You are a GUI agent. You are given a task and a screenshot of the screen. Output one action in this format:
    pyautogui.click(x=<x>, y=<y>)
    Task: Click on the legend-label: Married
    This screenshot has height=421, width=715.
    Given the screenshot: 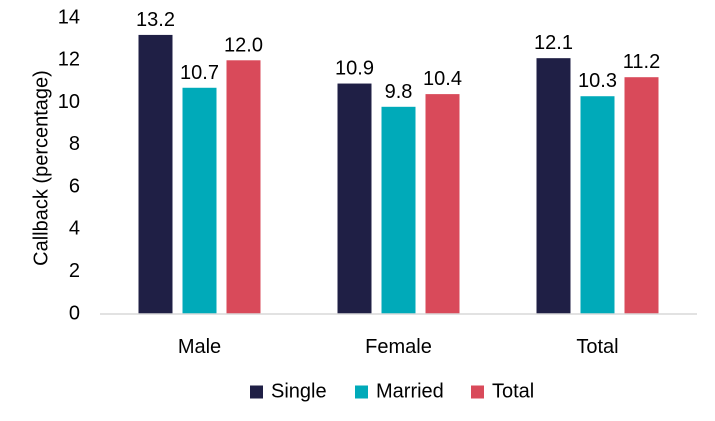 What is the action you would take?
    pyautogui.click(x=410, y=391)
    